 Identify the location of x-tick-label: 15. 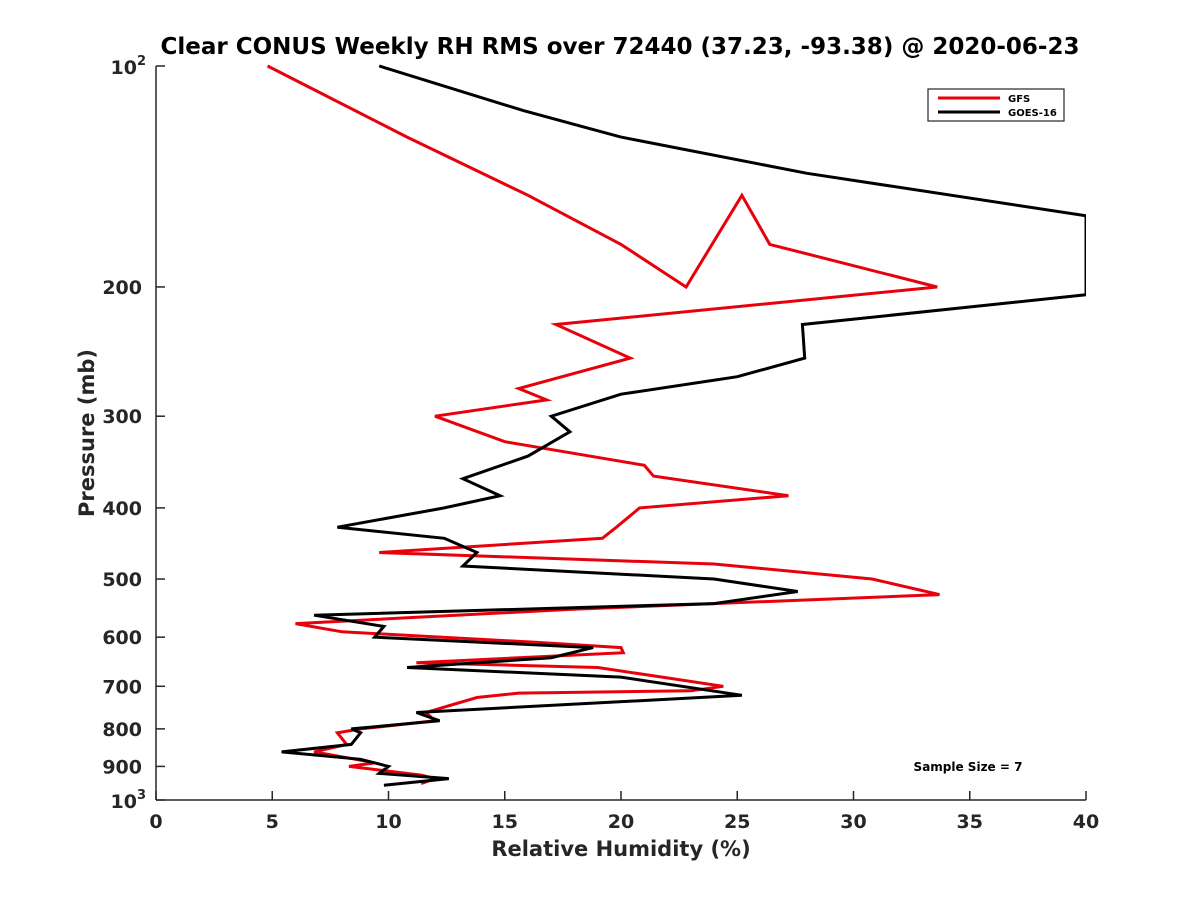
(505, 822).